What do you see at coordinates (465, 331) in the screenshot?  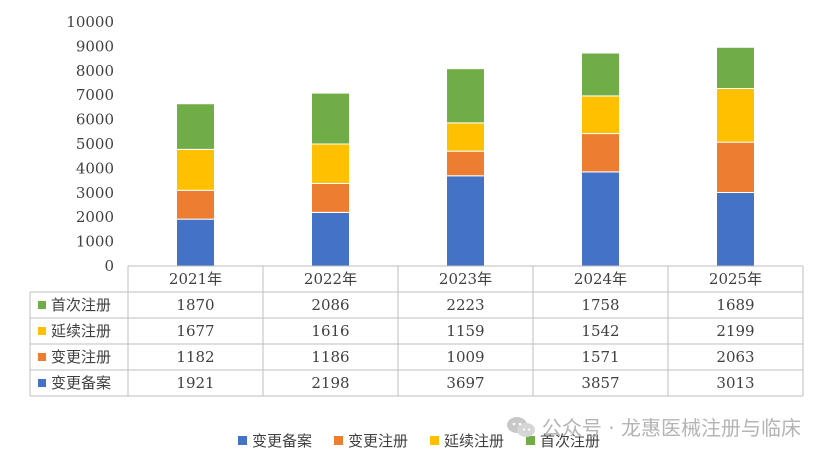 I see `table-value: 1159` at bounding box center [465, 331].